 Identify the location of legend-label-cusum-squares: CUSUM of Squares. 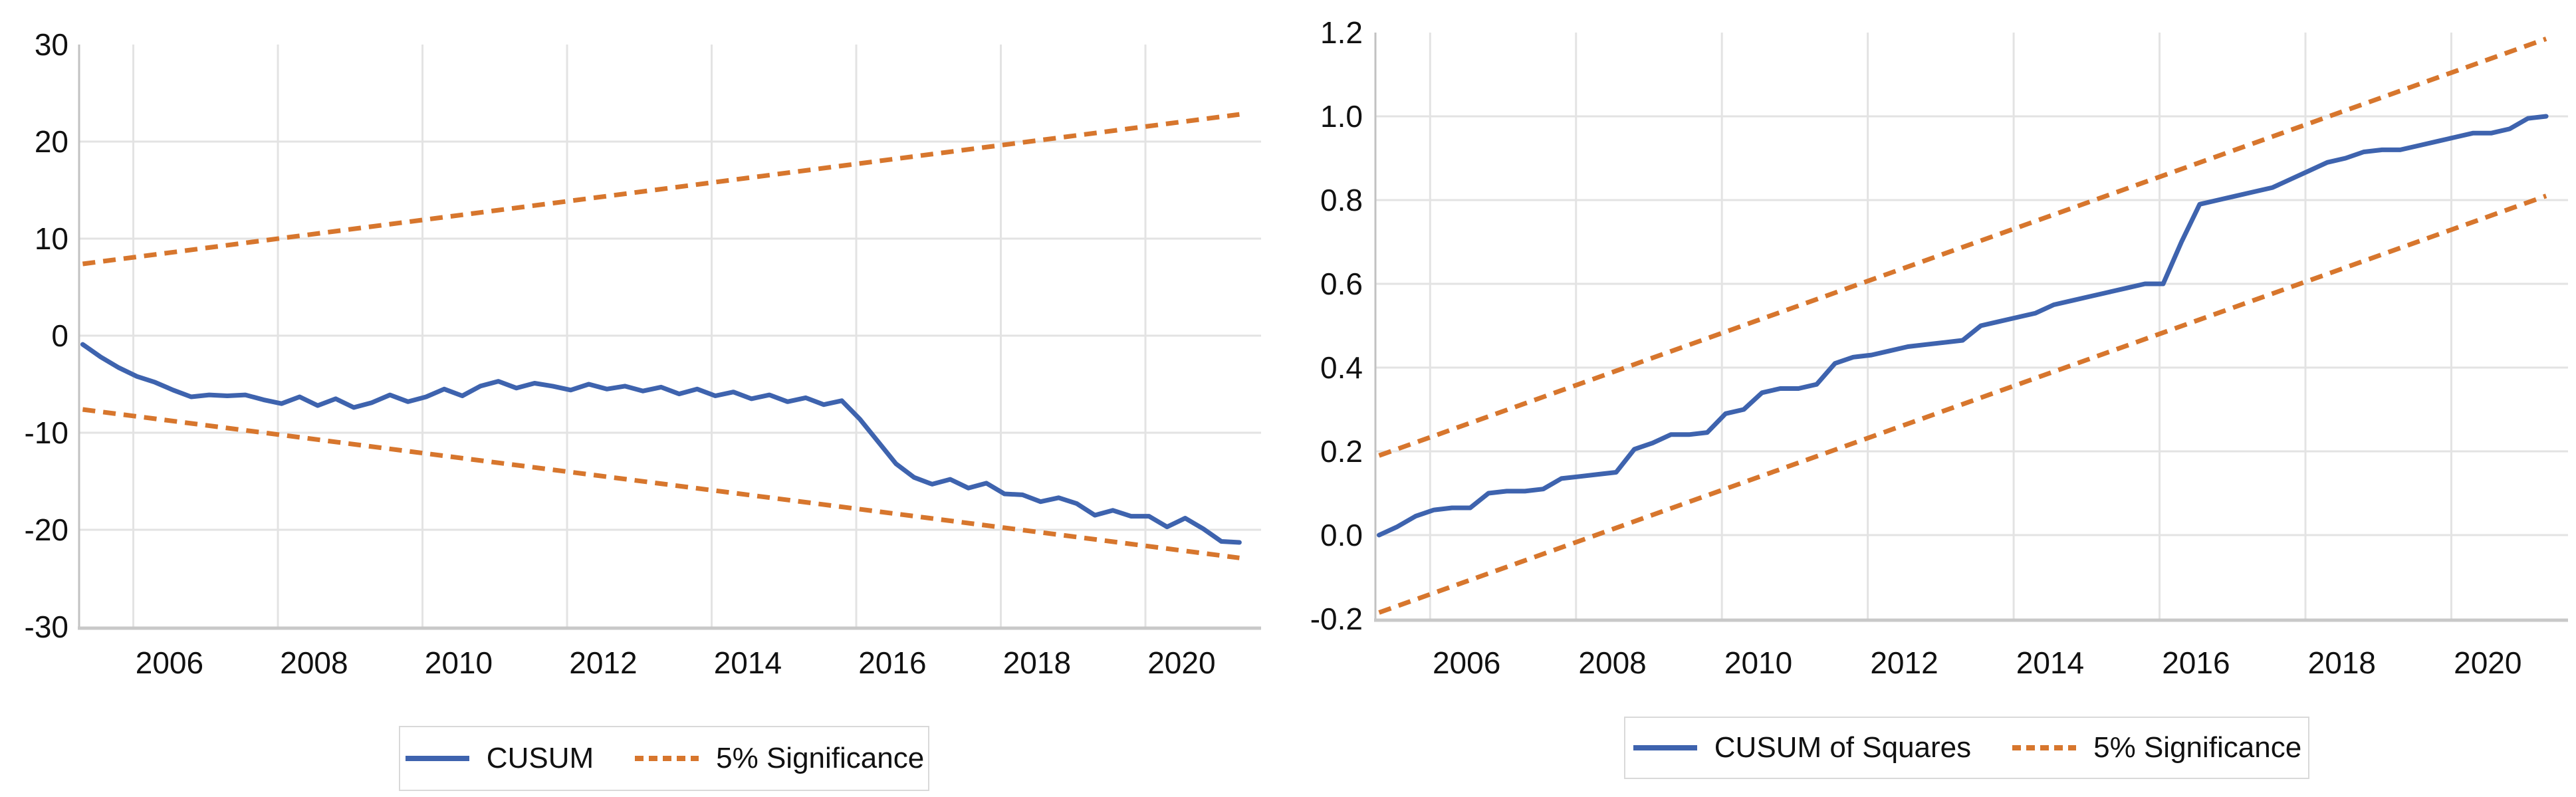
(1843, 747).